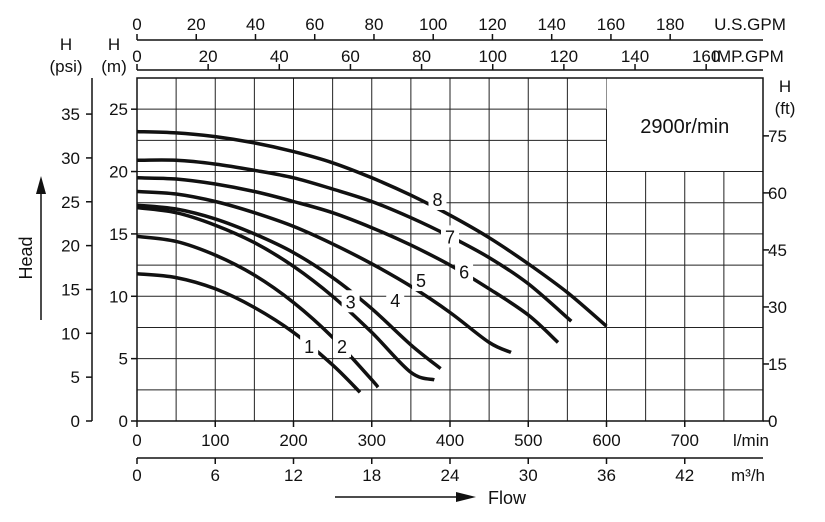 This screenshot has width=825, height=522. What do you see at coordinates (606, 475) in the screenshot?
I see `m3h-tick-label: 36` at bounding box center [606, 475].